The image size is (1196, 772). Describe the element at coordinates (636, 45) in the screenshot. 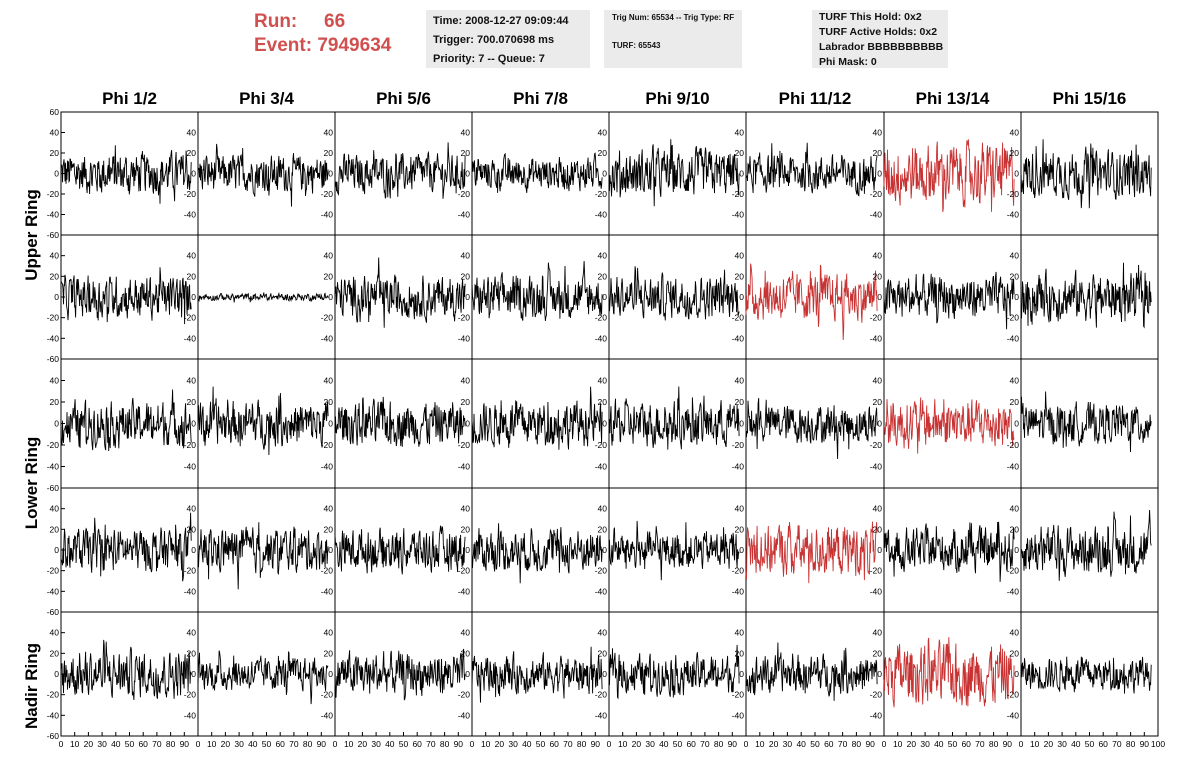

I see `turf-text: TURF: 65543` at that location.